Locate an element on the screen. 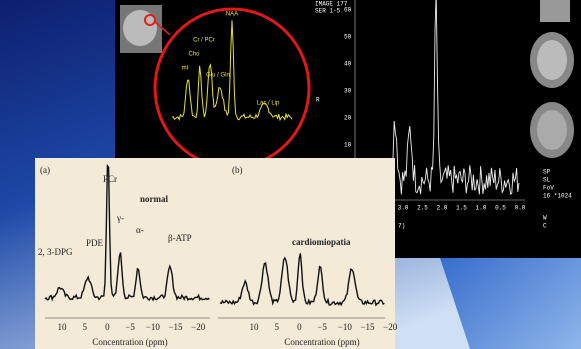 Image resolution: width=581 pixels, height=349 pixels. header: SER 1-5 is located at coordinates (328, 11).